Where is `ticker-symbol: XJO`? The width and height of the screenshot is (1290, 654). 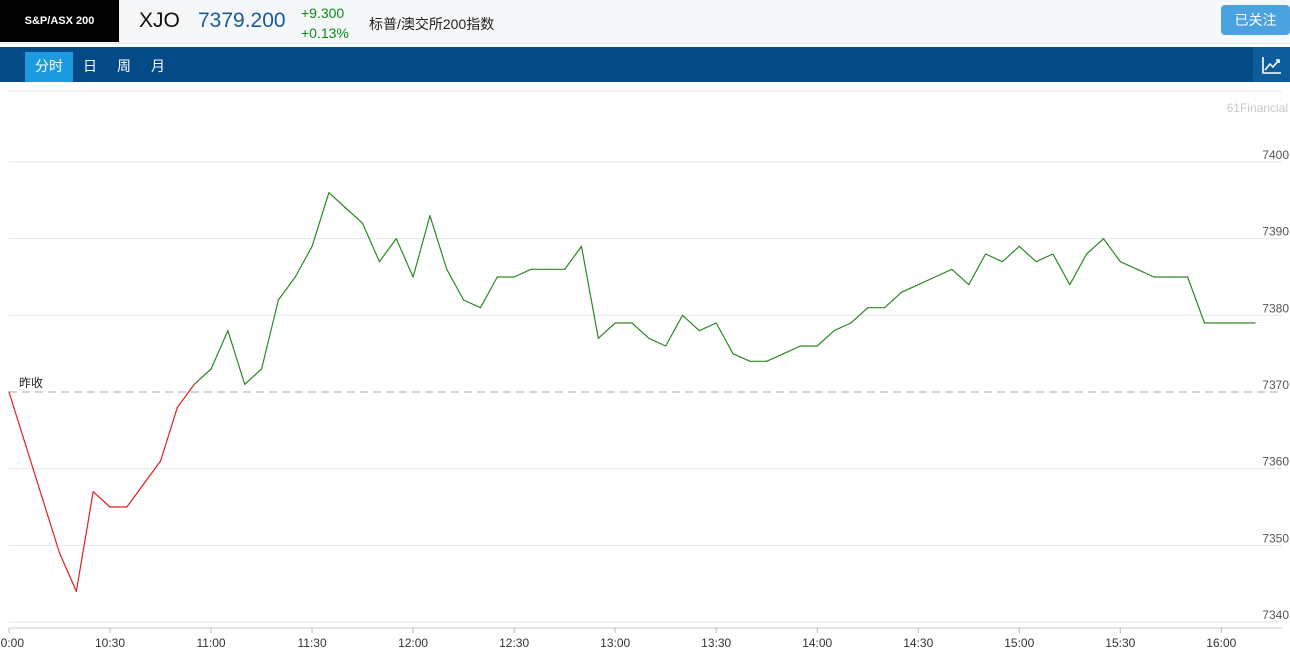
ticker-symbol: XJO is located at coordinates (159, 20).